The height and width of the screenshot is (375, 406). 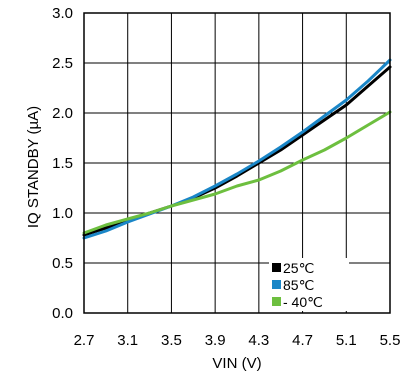 What do you see at coordinates (62, 63) in the screenshot?
I see `y-tick-label: 2.5` at bounding box center [62, 63].